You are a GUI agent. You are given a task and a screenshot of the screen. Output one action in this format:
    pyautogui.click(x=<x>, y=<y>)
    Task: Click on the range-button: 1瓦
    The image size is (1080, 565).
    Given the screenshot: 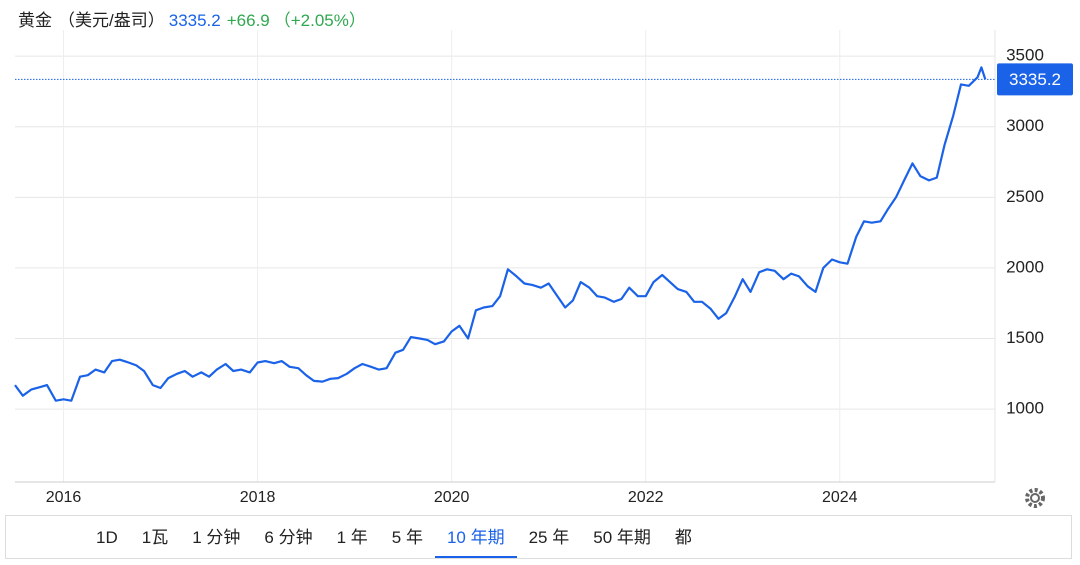 What is the action you would take?
    pyautogui.click(x=155, y=537)
    